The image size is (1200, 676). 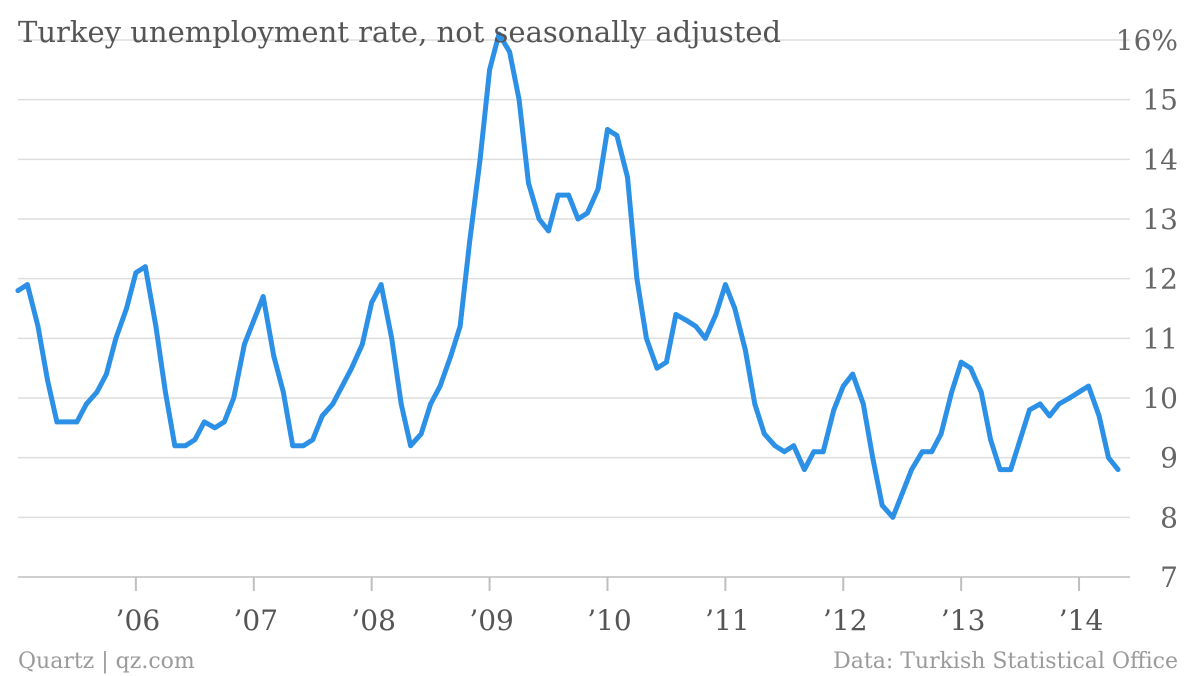 I want to click on y-tick-label-10: 10, so click(x=1160, y=398).